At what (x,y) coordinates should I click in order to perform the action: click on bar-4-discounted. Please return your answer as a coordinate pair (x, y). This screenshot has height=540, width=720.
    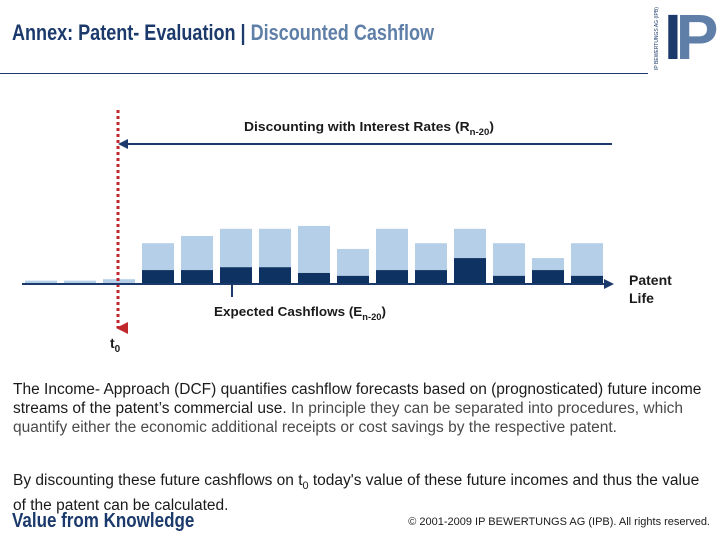
    Looking at the image, I should click on (158, 277).